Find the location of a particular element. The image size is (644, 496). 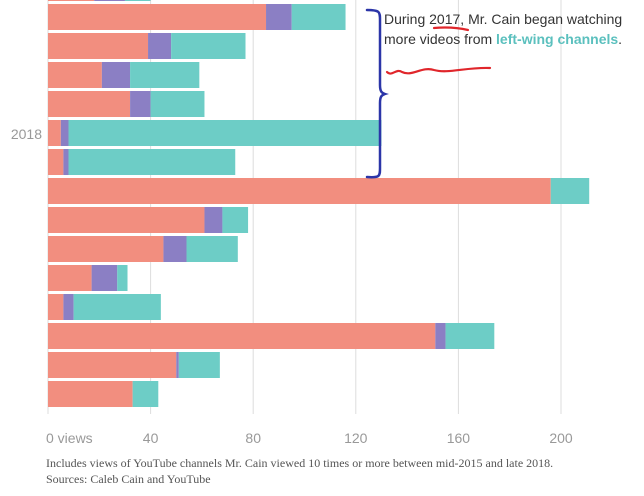

annotation-prefix: During is located at coordinates (407, 19).